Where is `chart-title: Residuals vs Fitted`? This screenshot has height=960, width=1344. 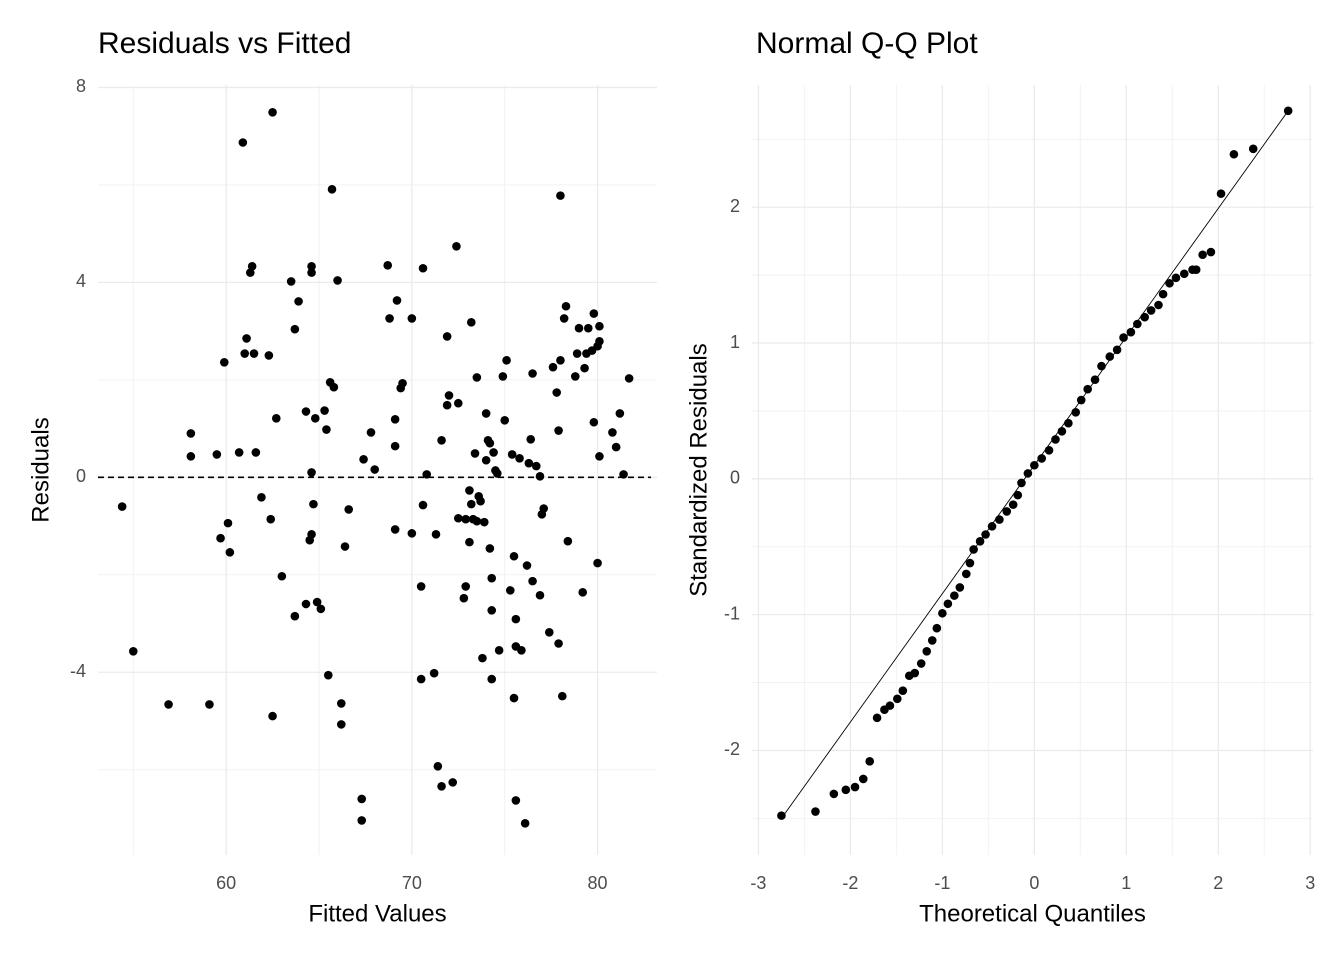 chart-title: Residuals vs Fitted is located at coordinates (224, 43).